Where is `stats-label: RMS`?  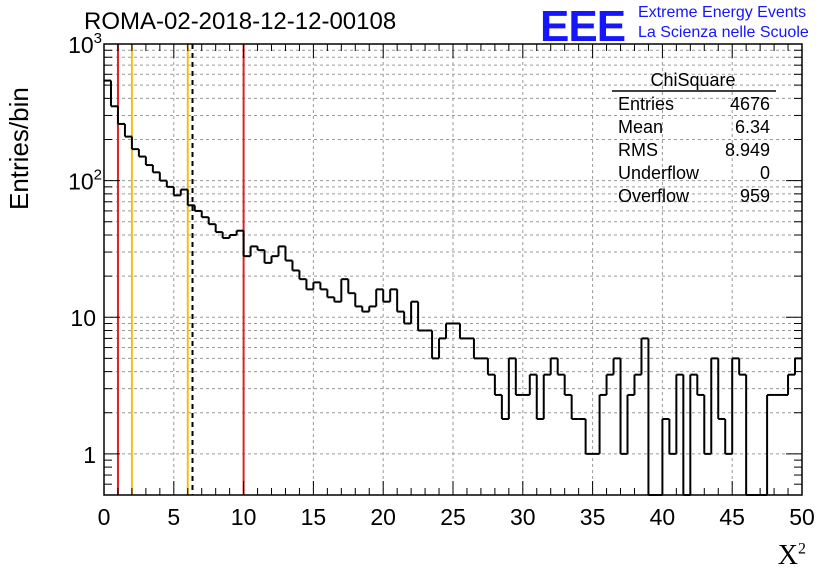 stats-label: RMS is located at coordinates (638, 150).